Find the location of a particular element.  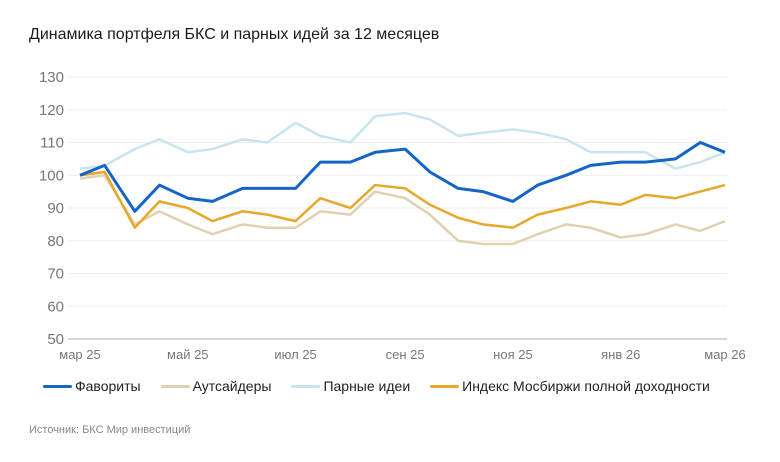

legend-item-outsiders: Аутсайдеры is located at coordinates (216, 386).